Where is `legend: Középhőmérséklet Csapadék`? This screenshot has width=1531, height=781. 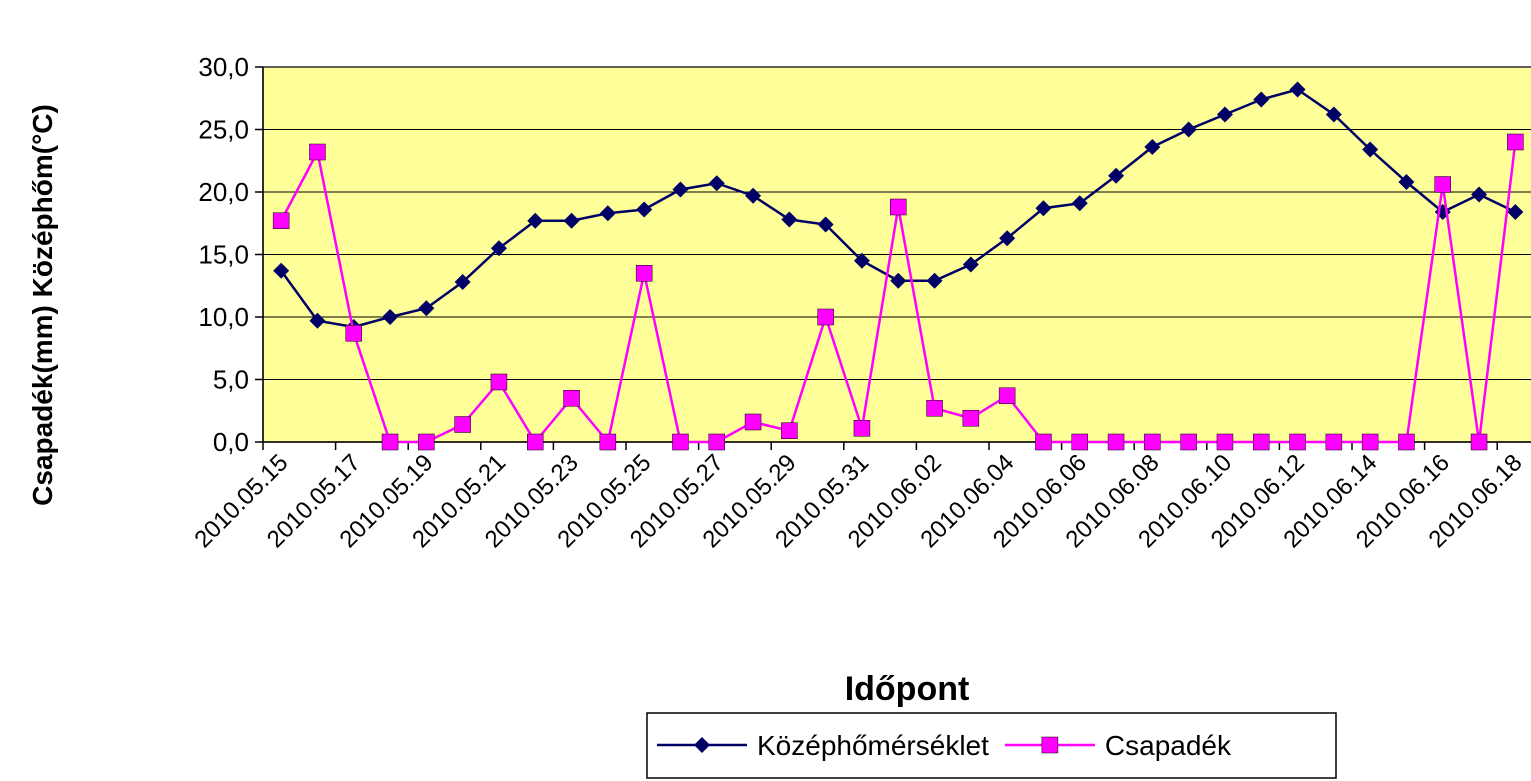 legend: Középhőmérséklet Csapadék is located at coordinates (991, 745).